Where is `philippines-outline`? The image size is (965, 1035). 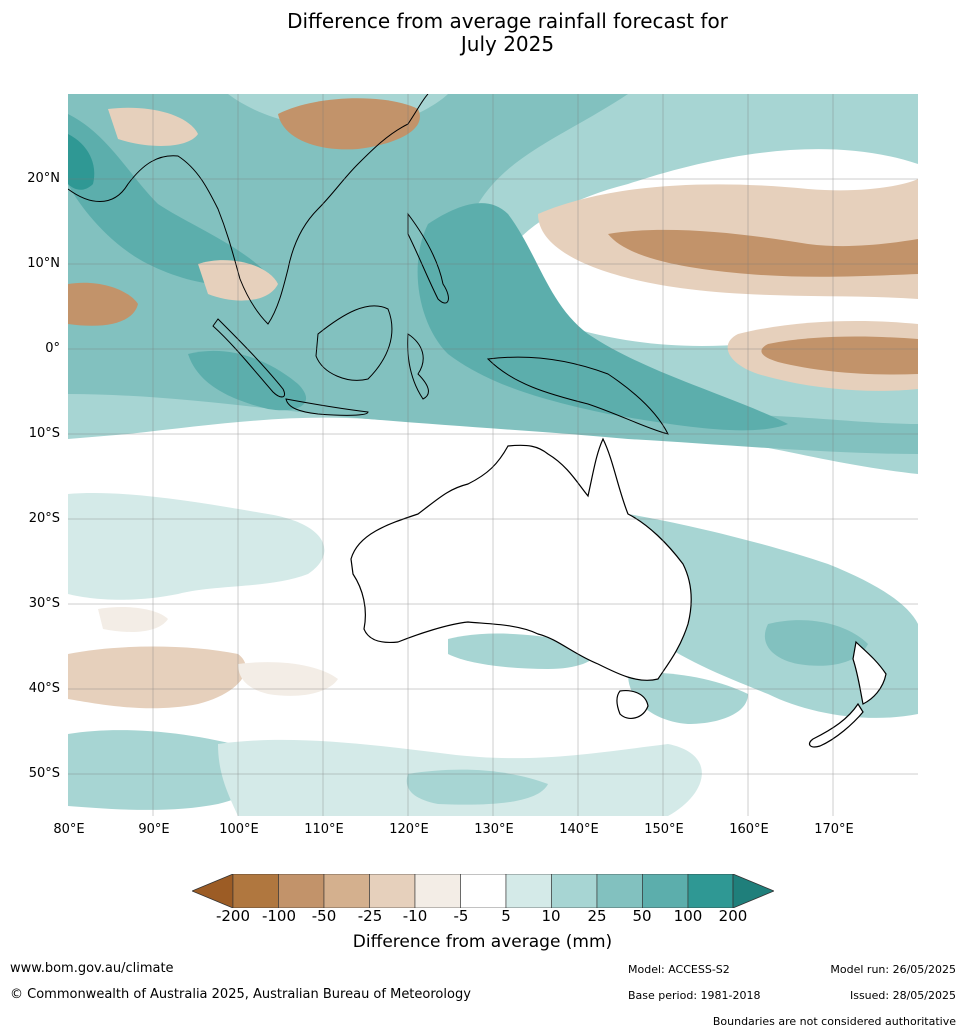 philippines-outline is located at coordinates (428, 258).